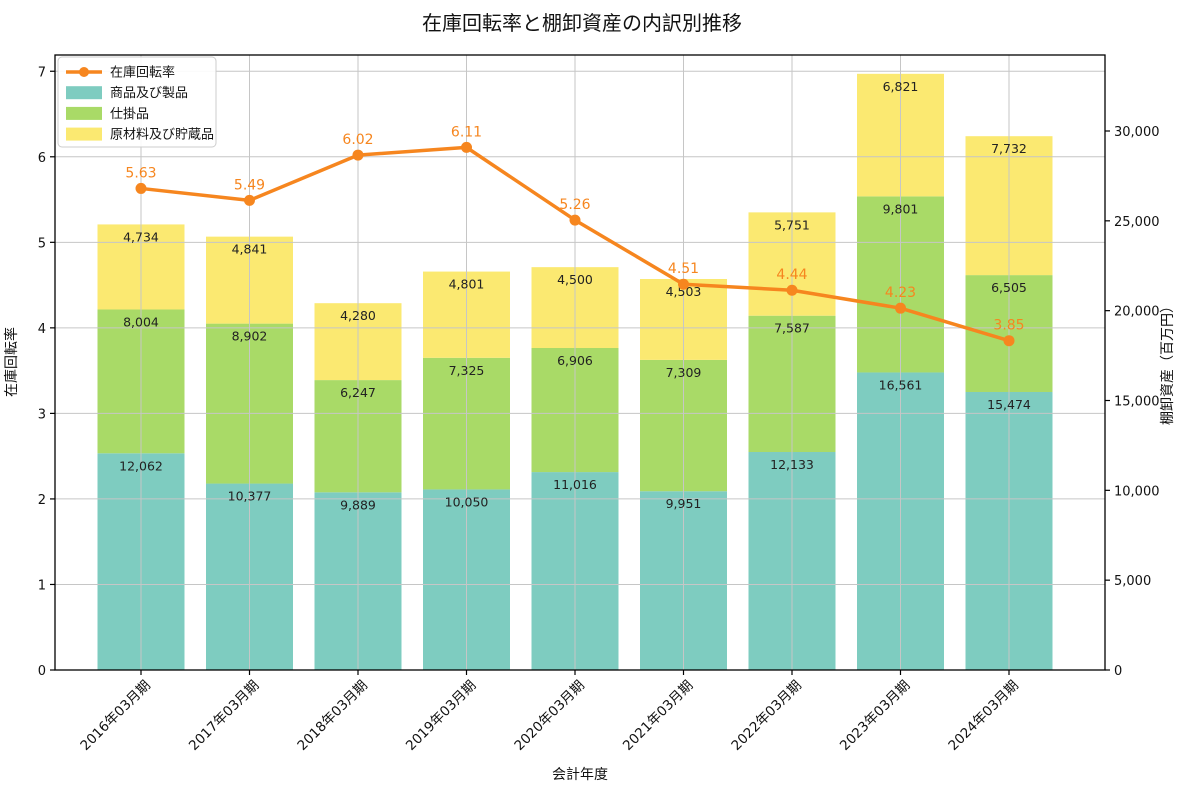 This screenshot has height=794, width=1189. I want to click on legend-box, so click(137, 102).